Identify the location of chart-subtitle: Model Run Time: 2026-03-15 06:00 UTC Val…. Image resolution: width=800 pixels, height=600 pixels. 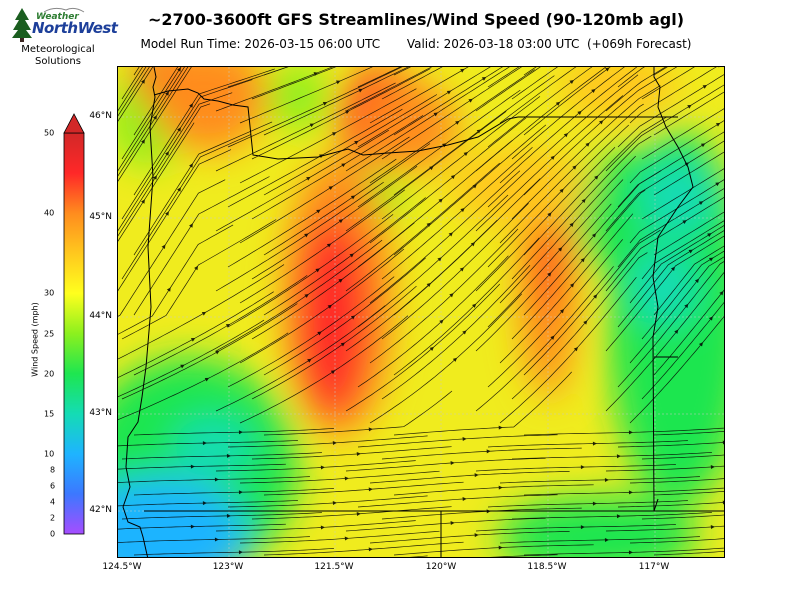
(416, 44).